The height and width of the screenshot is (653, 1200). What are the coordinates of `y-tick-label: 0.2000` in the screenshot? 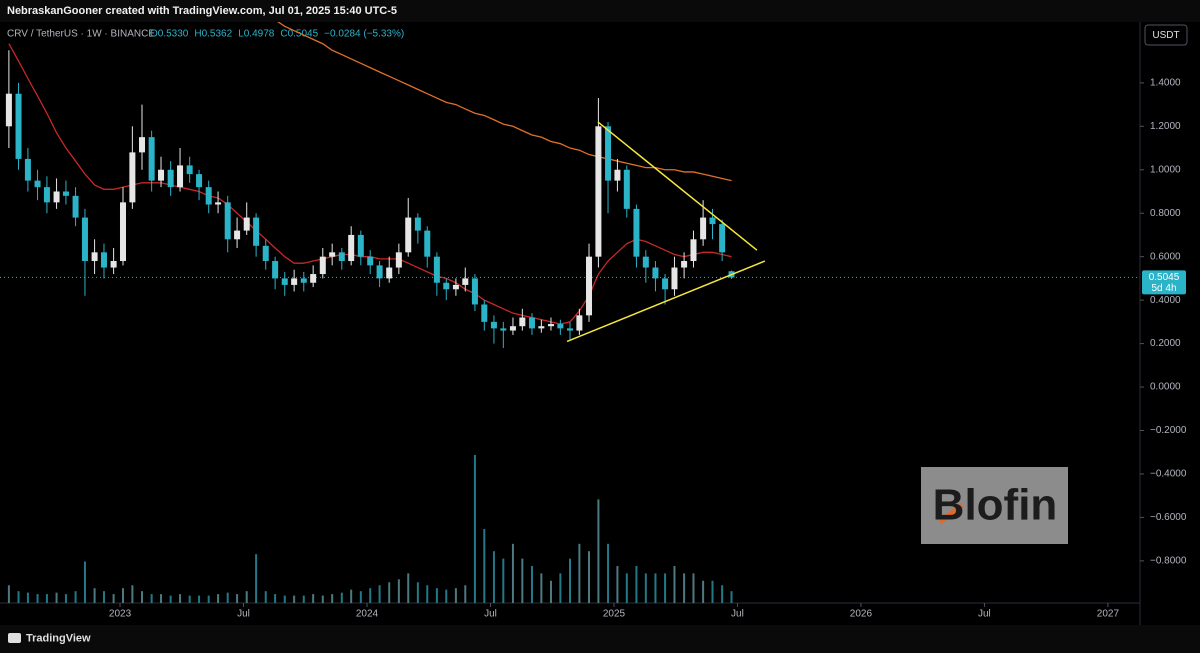 It's located at (1165, 343).